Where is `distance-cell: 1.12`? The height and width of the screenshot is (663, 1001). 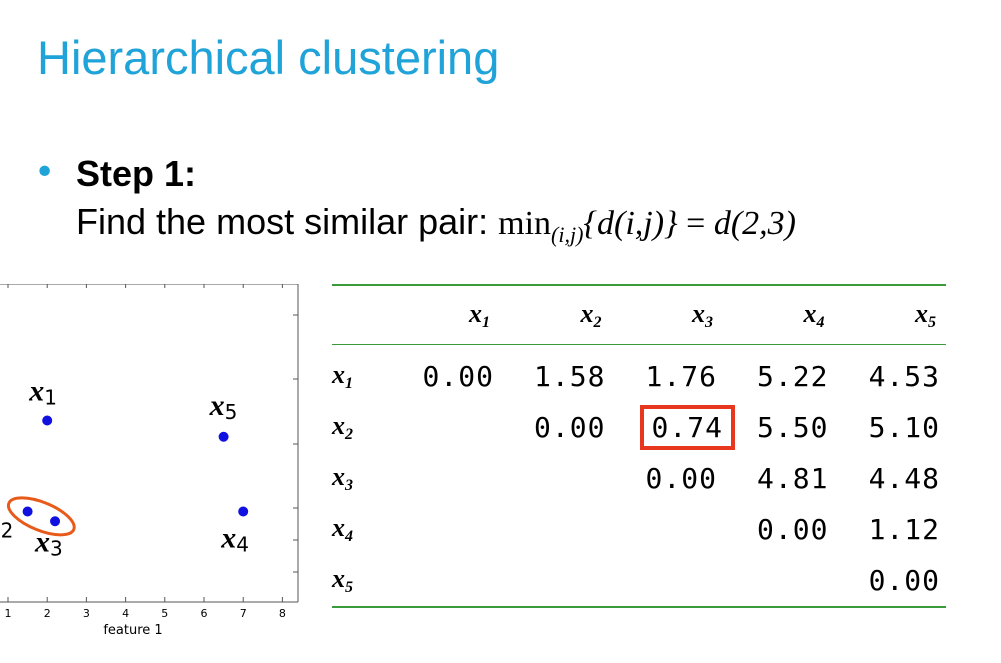
distance-cell: 1.12 is located at coordinates (904, 529).